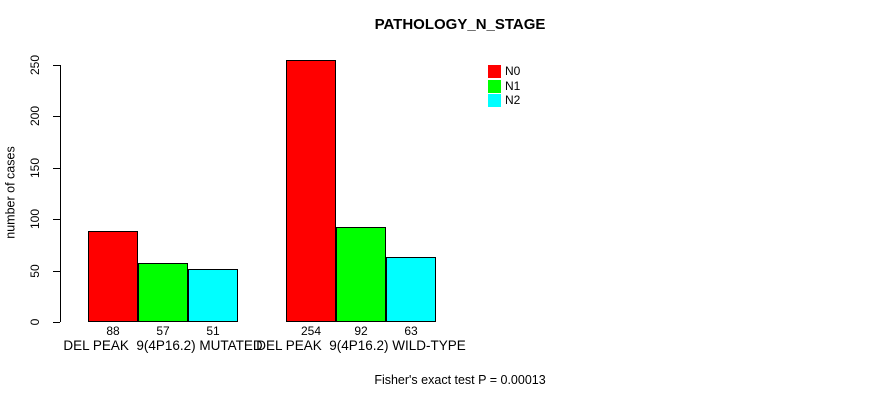 Image resolution: width=890 pixels, height=400 pixels. What do you see at coordinates (504, 71) in the screenshot?
I see `legend-row: N0` at bounding box center [504, 71].